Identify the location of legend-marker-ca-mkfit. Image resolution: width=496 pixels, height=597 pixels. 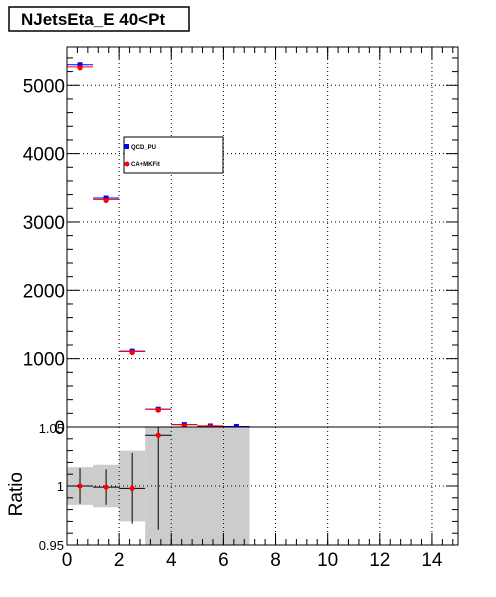
(127, 164).